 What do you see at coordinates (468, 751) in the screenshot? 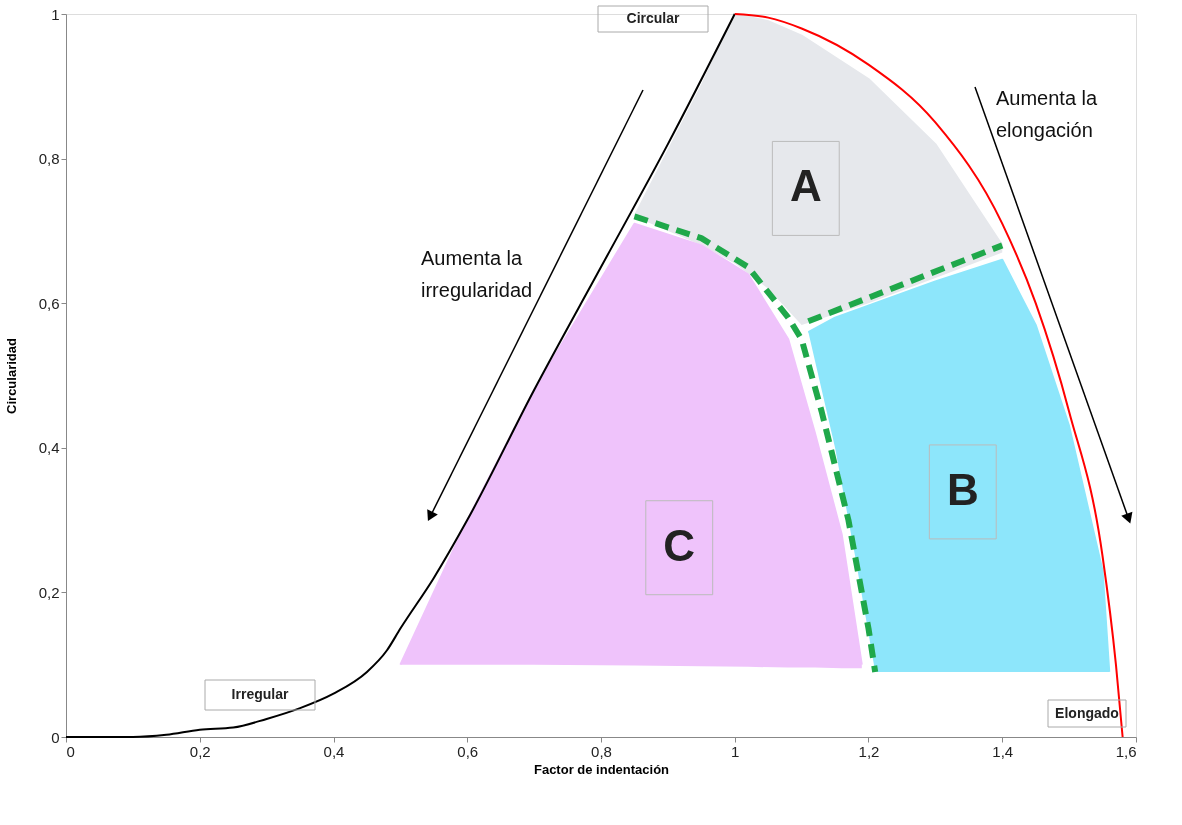
I see `x-tick-label: 0,6` at bounding box center [468, 751].